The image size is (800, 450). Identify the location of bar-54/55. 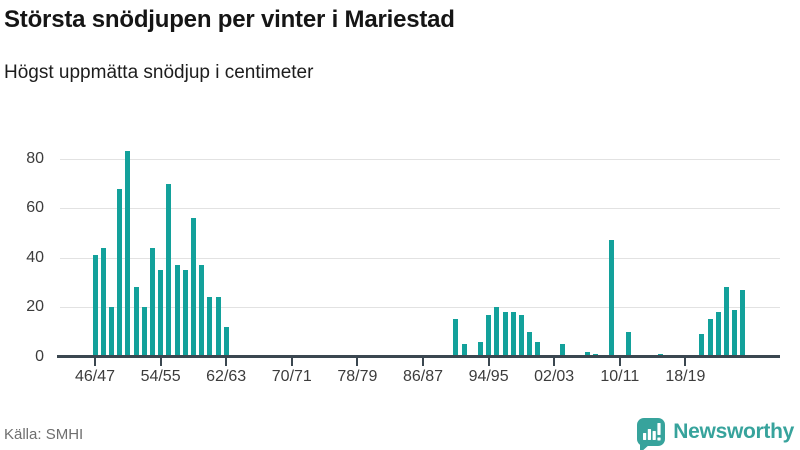
(161, 314).